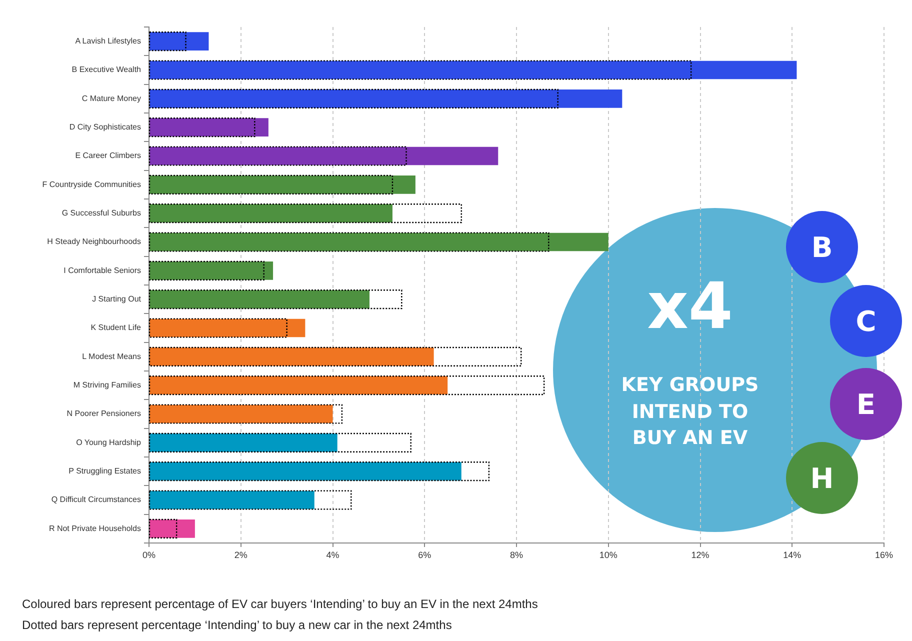 This screenshot has width=912, height=641. What do you see at coordinates (94, 528) in the screenshot?
I see `y-tick-label: R Not Private Households` at bounding box center [94, 528].